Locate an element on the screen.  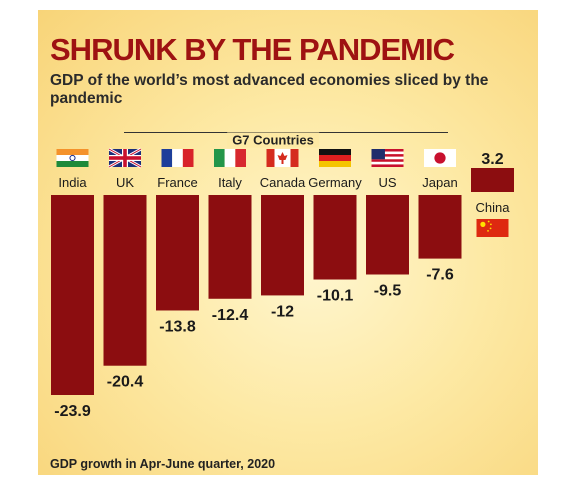
country-label-japan: Japan is located at coordinates (439, 182).